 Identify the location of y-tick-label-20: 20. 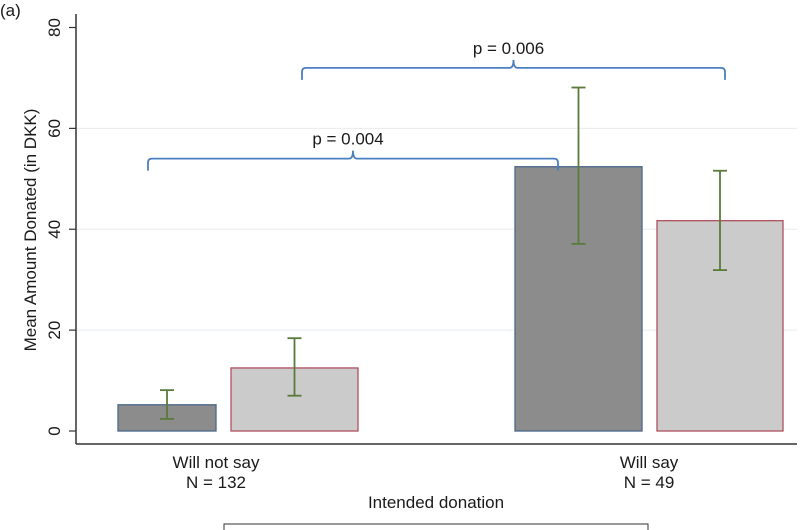
(54, 330).